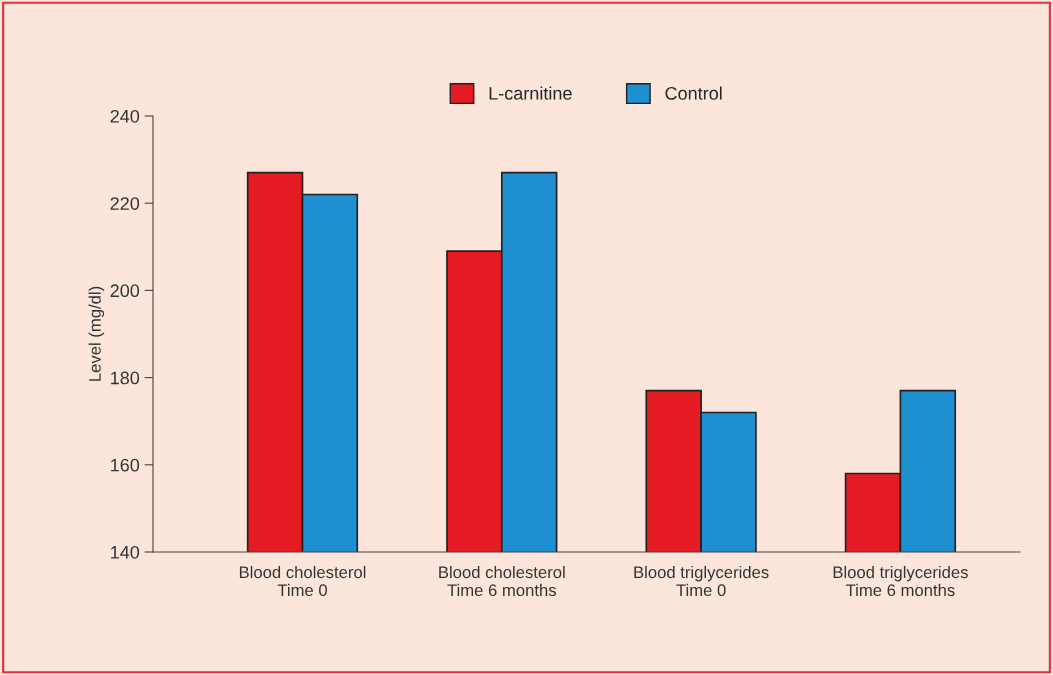 The width and height of the screenshot is (1053, 675). I want to click on legend-label: L-carnitine, so click(530, 93).